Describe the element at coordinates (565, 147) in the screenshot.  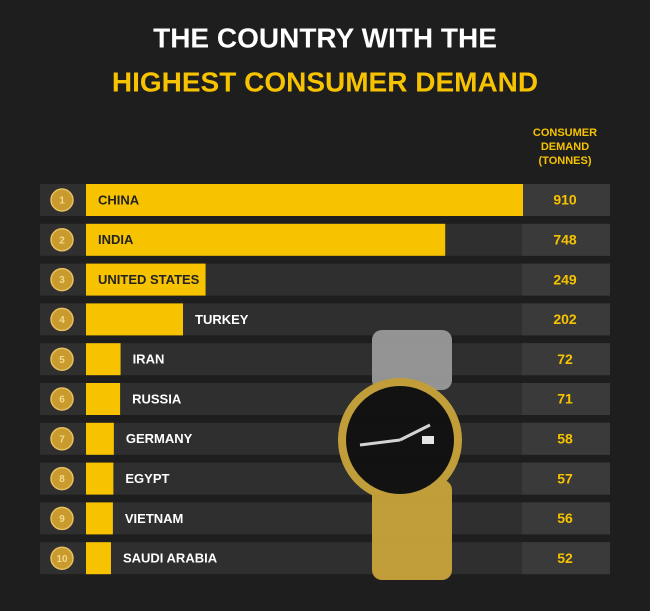
I see `value-header: CONSUMER DEMAND (TONNES)` at that location.